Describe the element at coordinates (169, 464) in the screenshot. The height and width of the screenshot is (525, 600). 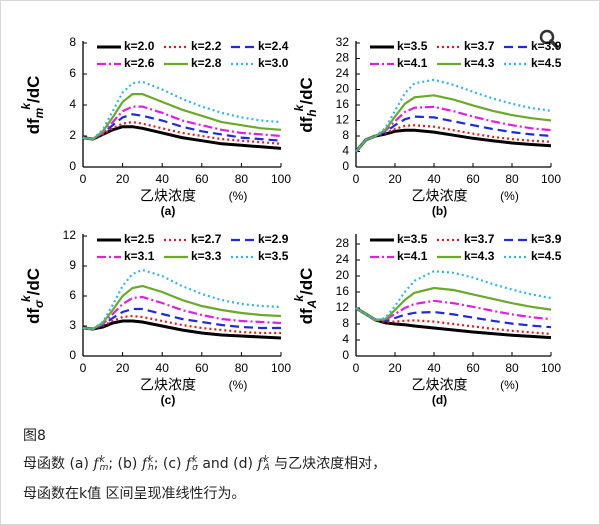
I see `caption-text: ; (c)` at that location.